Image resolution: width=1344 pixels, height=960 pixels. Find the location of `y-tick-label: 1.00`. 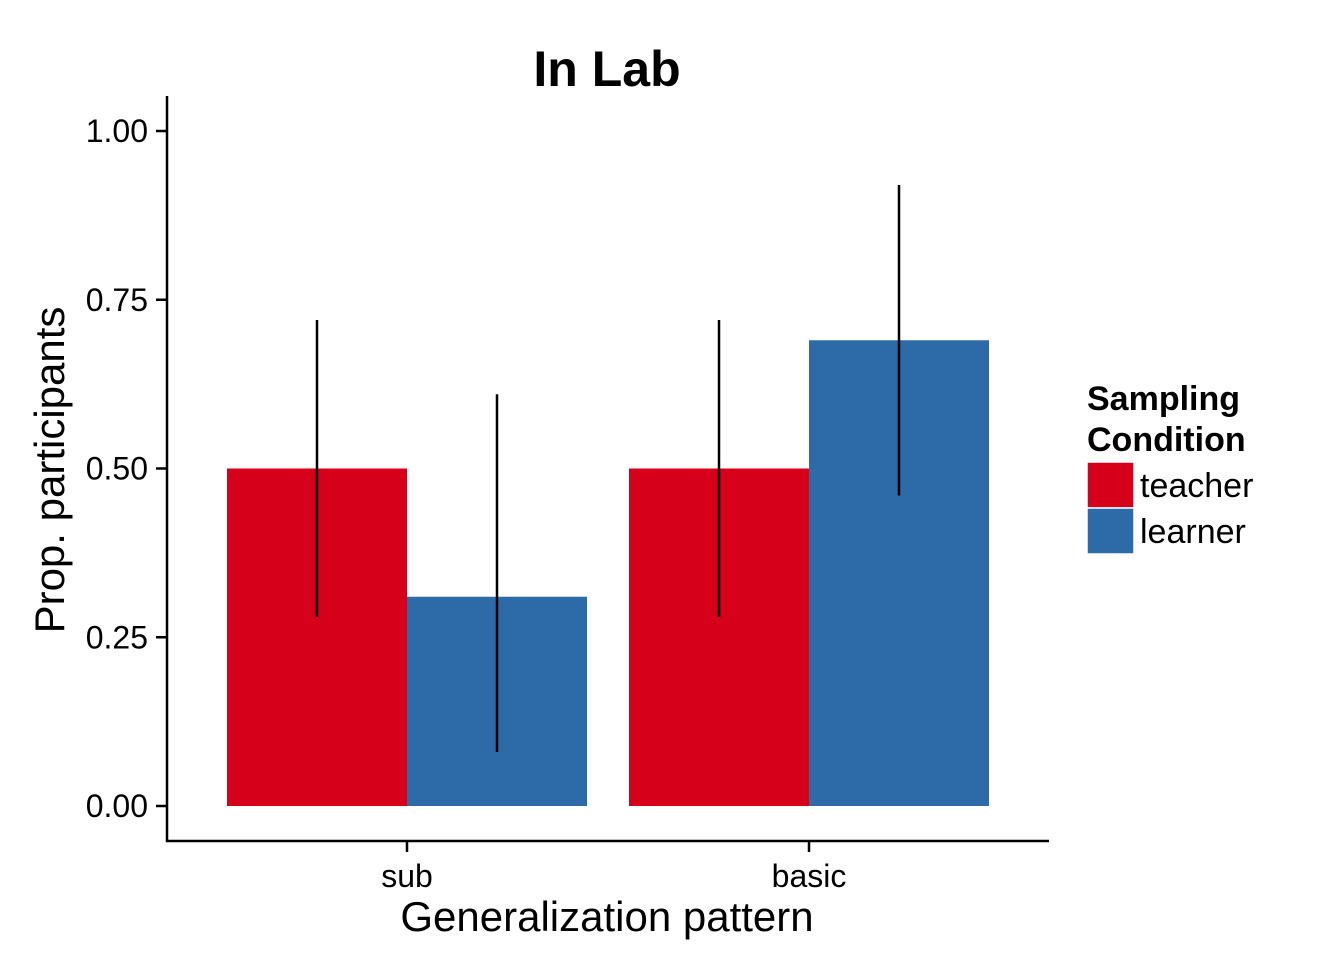

y-tick-label: 1.00 is located at coordinates (117, 131).